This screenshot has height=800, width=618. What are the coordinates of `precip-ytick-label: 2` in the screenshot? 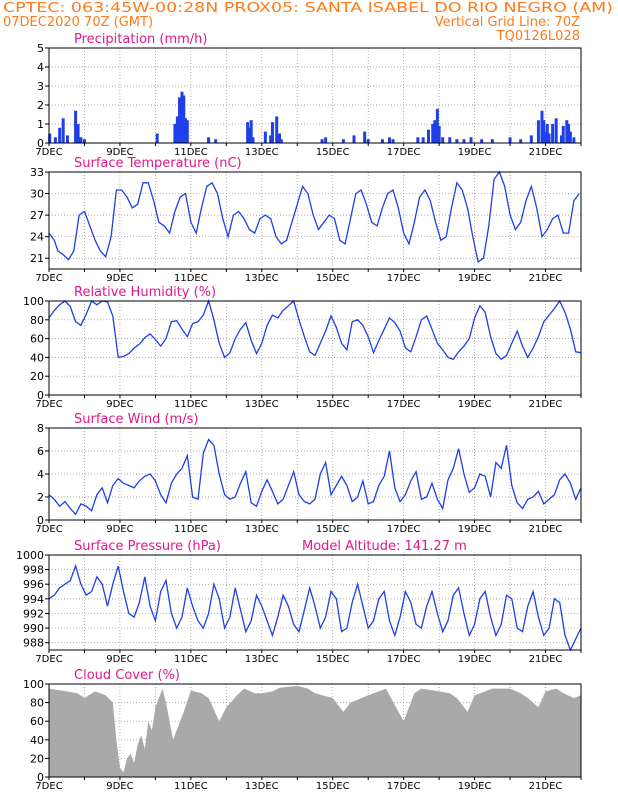 It's located at (40, 105).